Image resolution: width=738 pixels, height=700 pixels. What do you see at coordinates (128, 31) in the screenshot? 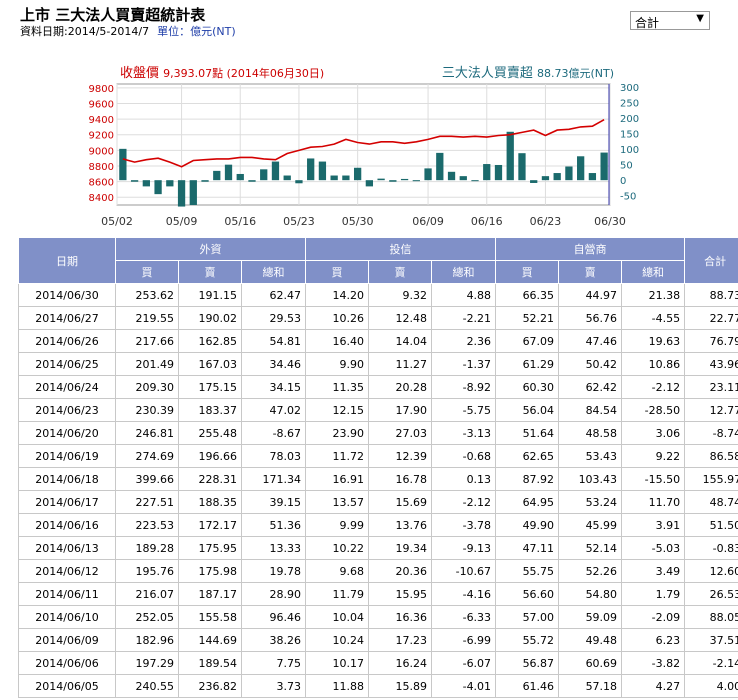
I see `data-info: 資料日期:2014/5-2014/7 單位：億元(NT)` at bounding box center [128, 31].